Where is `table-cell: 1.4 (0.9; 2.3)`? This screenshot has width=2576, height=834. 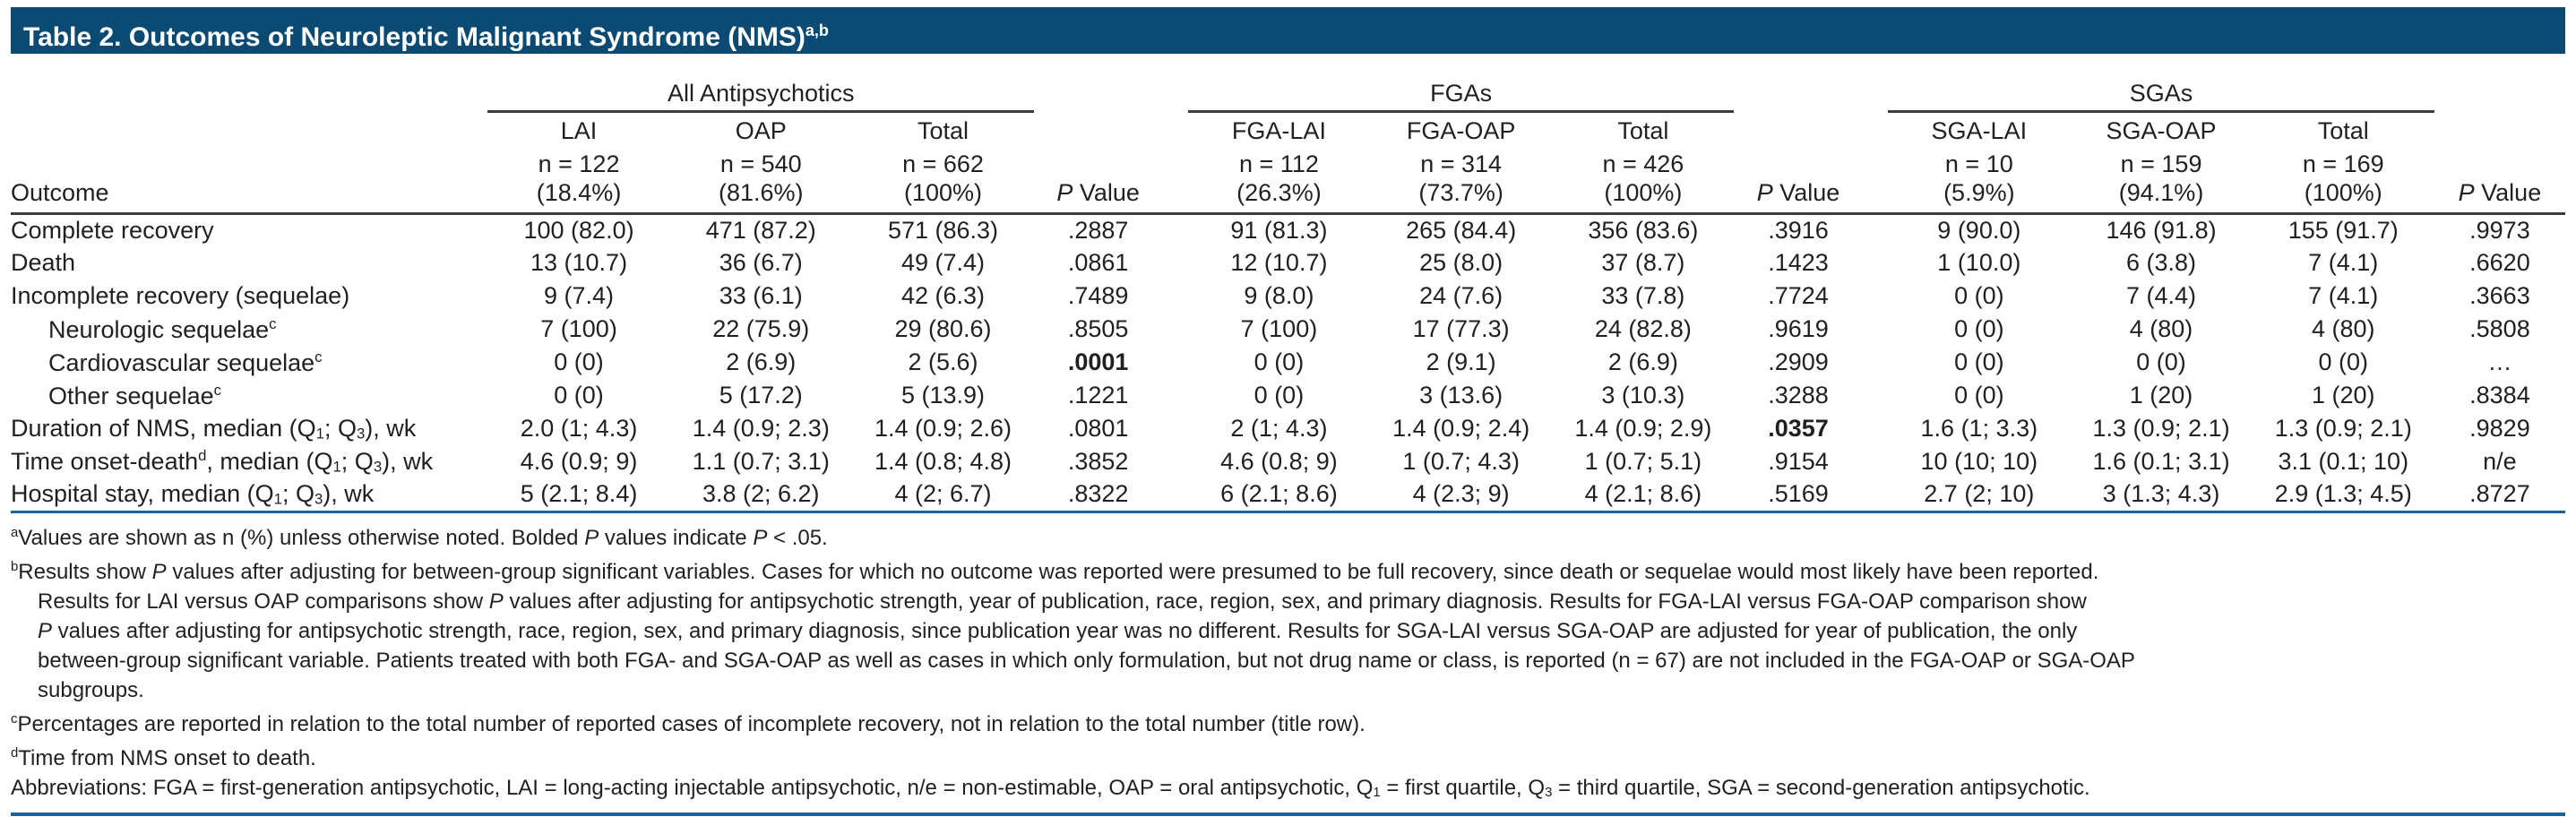
table-cell: 1.4 (0.9; 2.3) is located at coordinates (761, 428).